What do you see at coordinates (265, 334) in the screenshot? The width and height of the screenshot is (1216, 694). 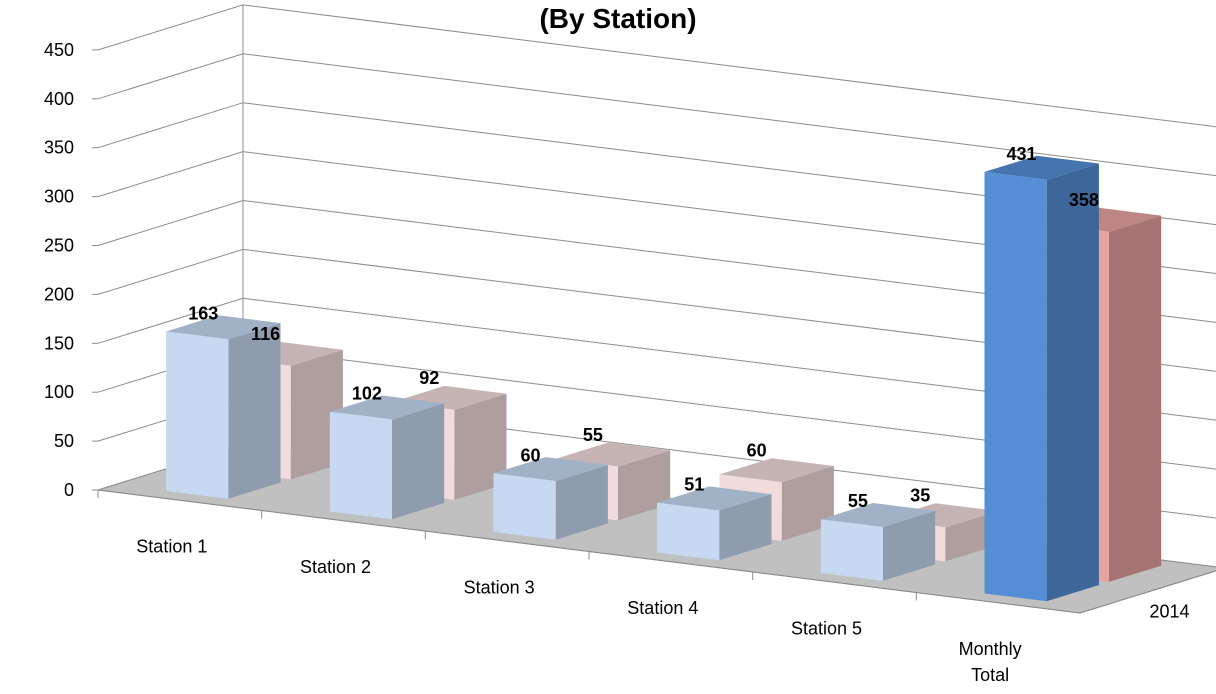 I see `data-label-2013-0: 116` at bounding box center [265, 334].